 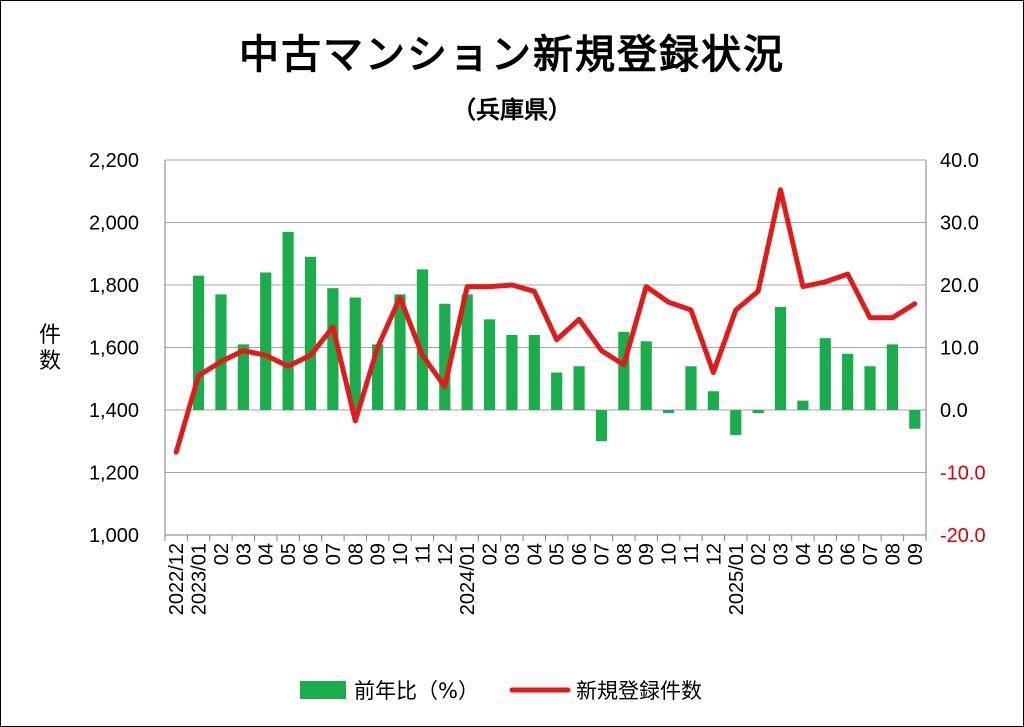 I want to click on legend-label-bar: 前年比（%）, so click(x=416, y=691).